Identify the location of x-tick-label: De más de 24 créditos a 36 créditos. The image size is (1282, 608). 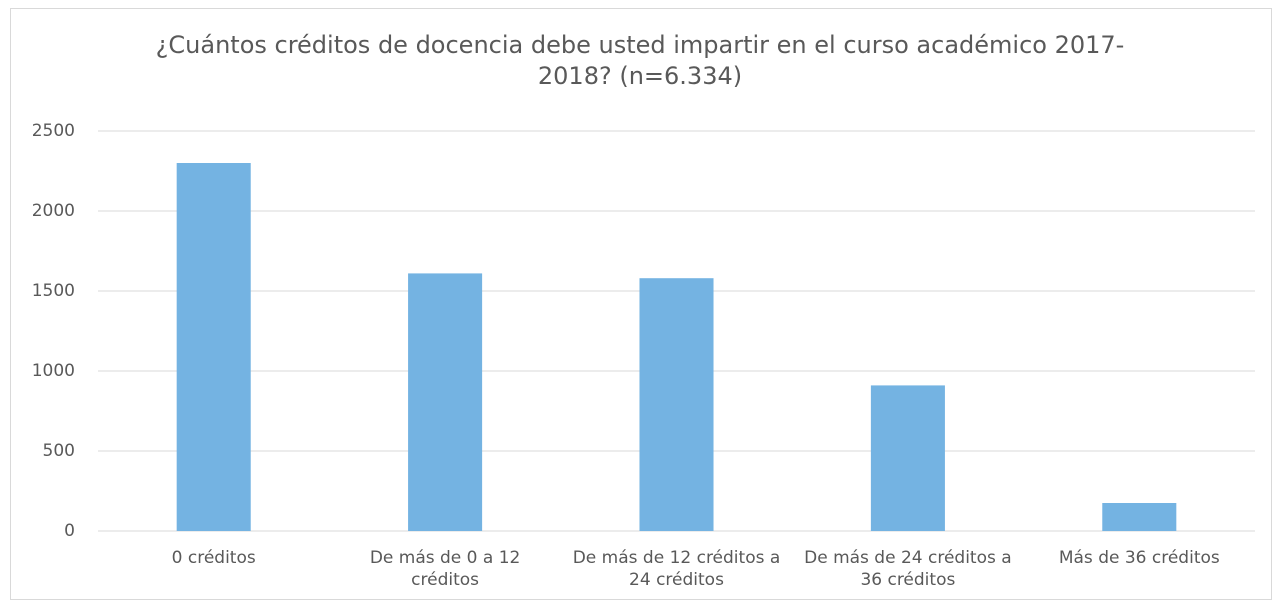
(908, 569).